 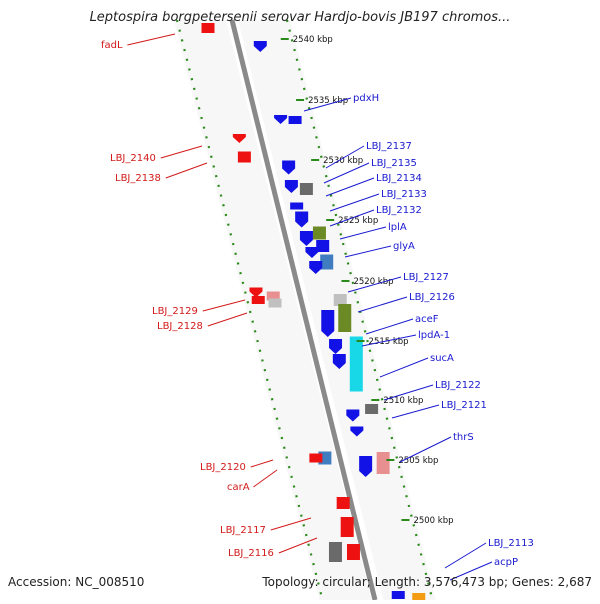 I want to click on scale-label: 2520 kbp, so click(x=373, y=282).